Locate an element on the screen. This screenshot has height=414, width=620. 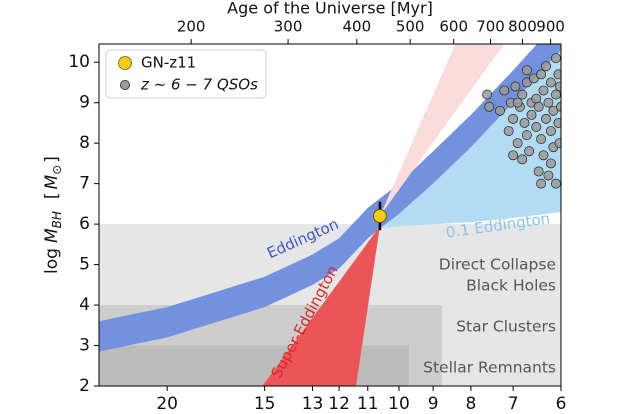
y-label-part: [ is located at coordinates (52, 195).